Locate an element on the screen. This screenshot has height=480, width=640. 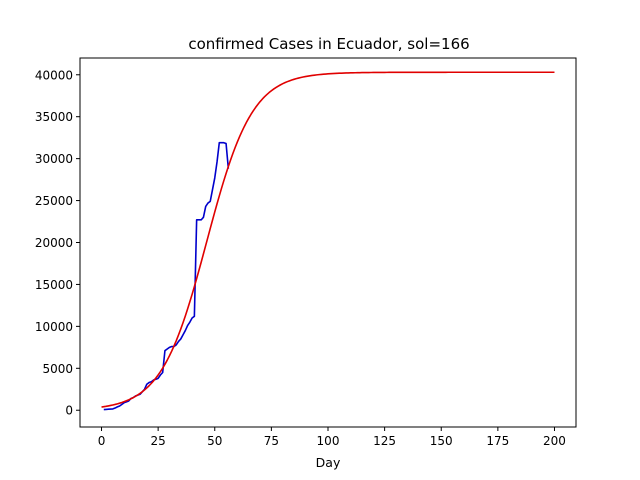
x-tick-label: 125 is located at coordinates (384, 441).